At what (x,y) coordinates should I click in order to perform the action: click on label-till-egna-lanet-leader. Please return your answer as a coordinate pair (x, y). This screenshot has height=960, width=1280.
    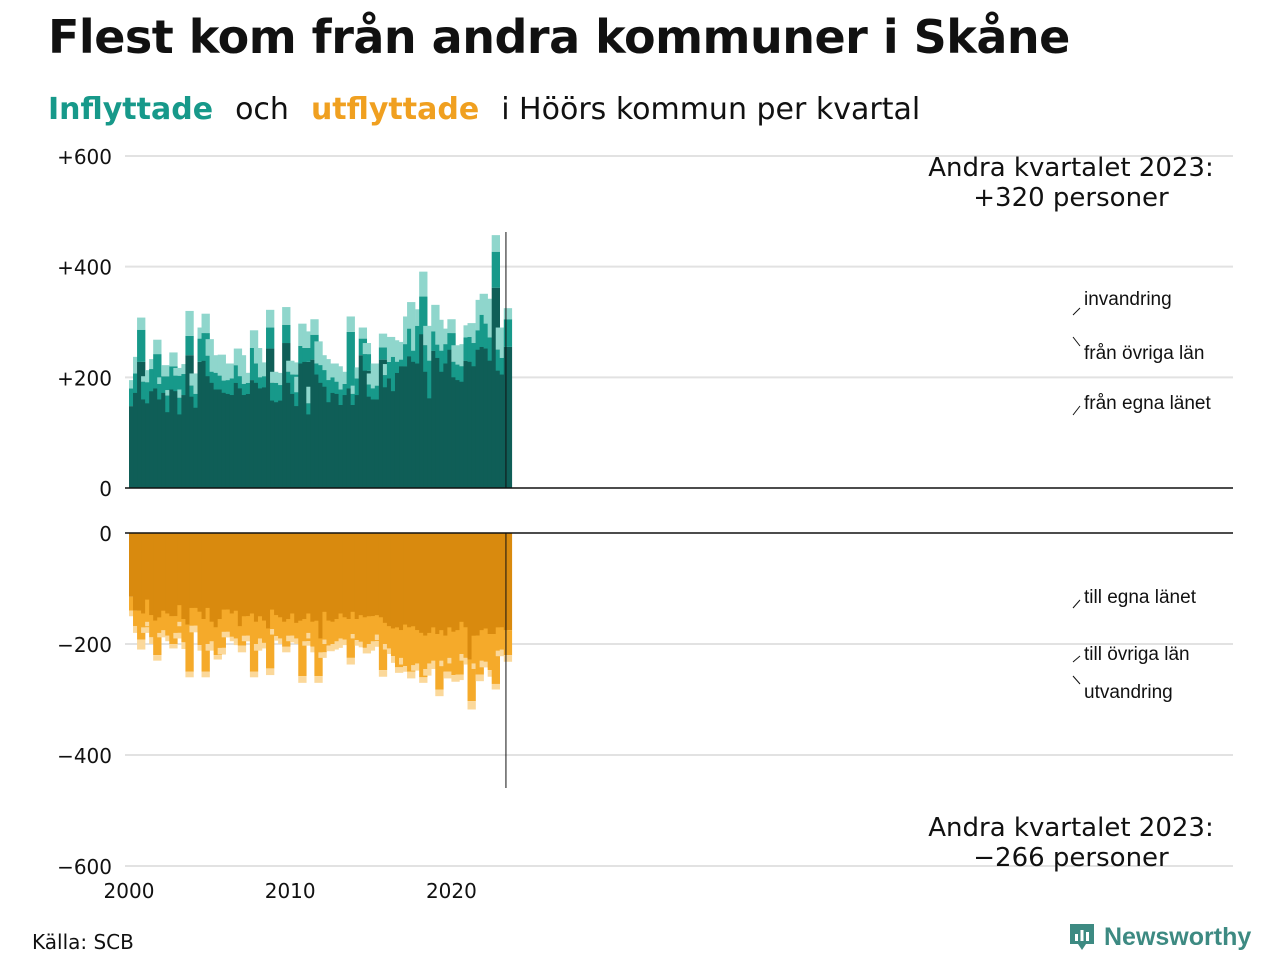
    Looking at the image, I should click on (1076, 604).